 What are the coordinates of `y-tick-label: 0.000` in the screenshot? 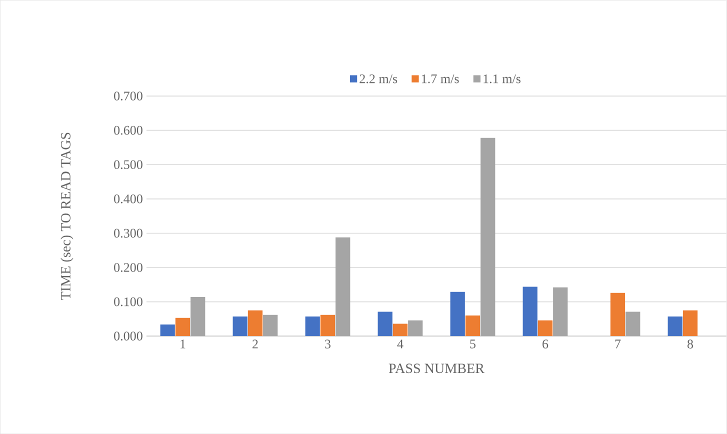 It's located at (128, 336).